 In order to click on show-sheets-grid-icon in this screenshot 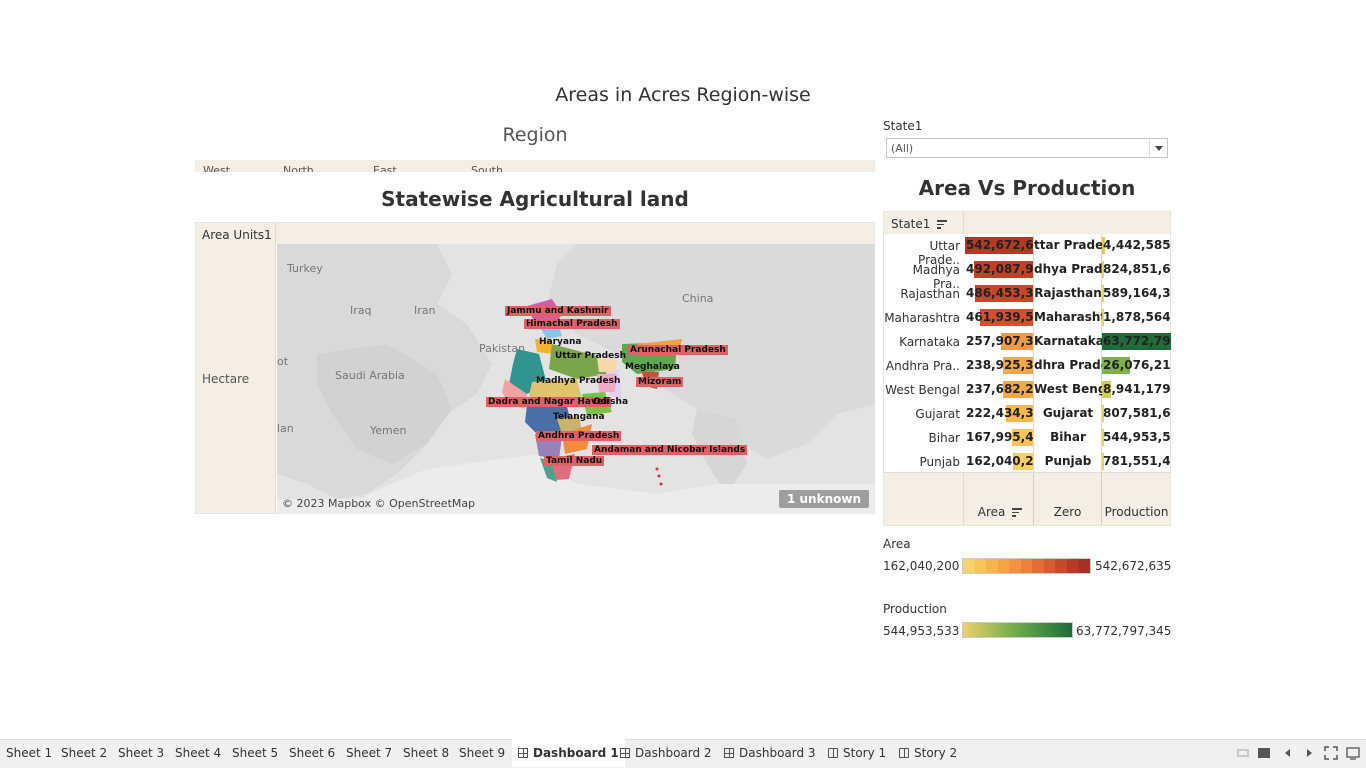, I will do `click(1243, 753)`.